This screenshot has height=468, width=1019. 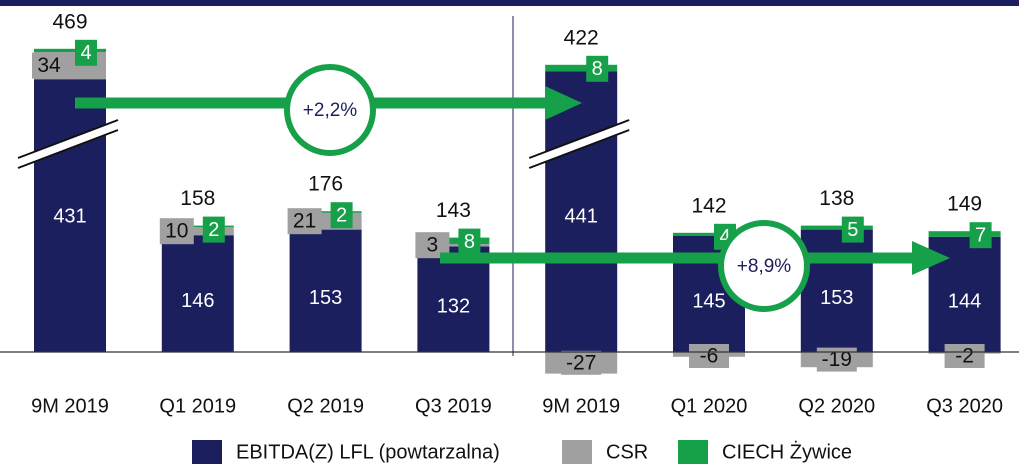 I want to click on total-label: 422, so click(x=581, y=37).